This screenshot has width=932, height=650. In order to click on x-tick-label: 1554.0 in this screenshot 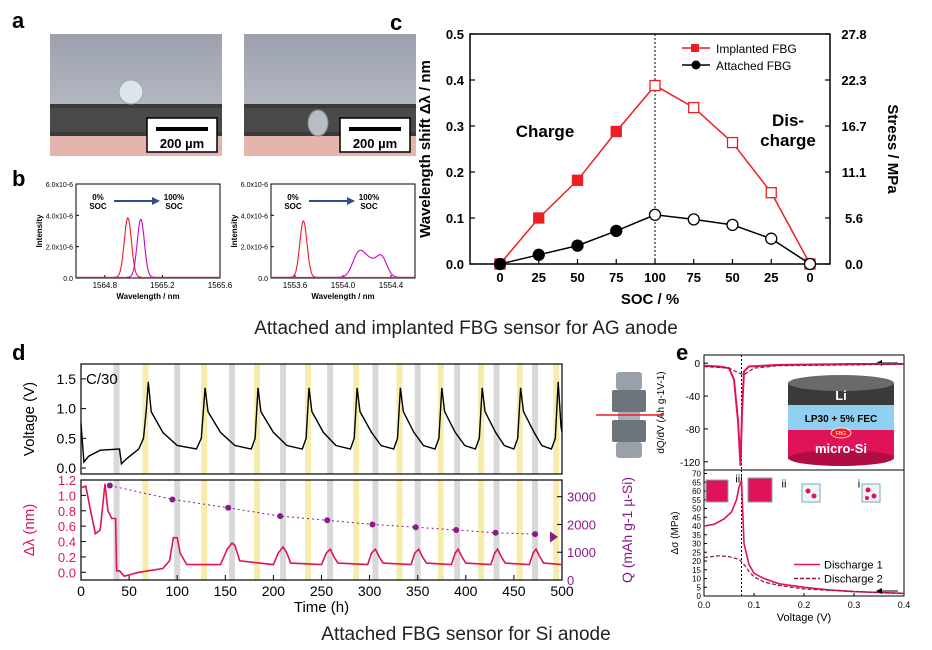, I will do `click(343, 285)`.